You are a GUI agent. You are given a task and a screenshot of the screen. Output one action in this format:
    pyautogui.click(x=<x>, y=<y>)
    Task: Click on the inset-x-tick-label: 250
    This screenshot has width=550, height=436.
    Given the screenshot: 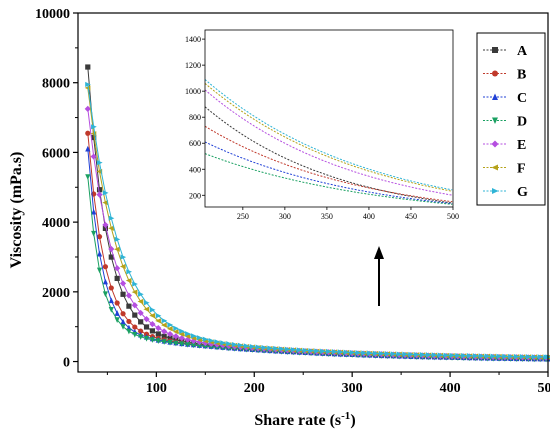 What is the action you would take?
    pyautogui.click(x=243, y=216)
    